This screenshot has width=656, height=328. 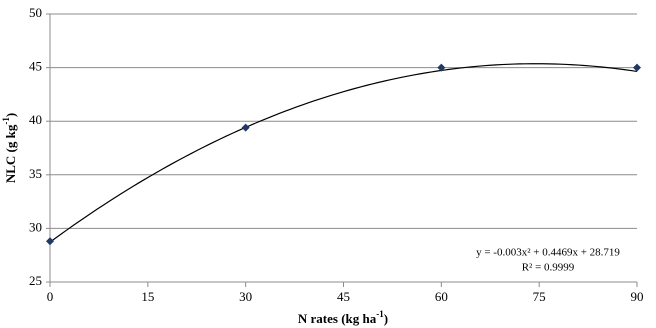 I want to click on x-title-sup: -1, so click(x=380, y=314).